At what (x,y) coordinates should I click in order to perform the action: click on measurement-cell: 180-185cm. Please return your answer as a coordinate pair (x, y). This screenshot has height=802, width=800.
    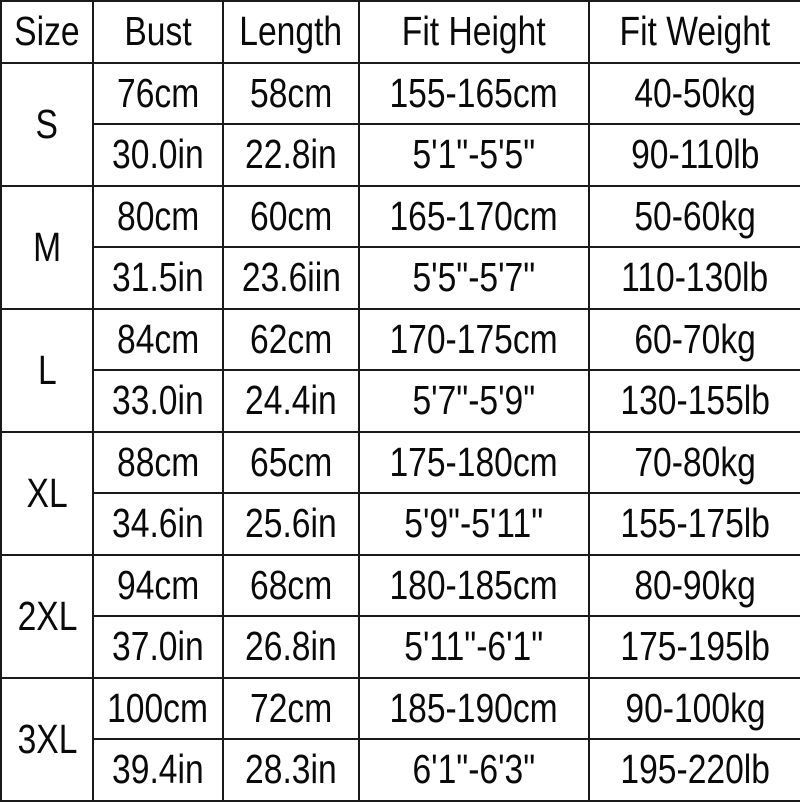
    Looking at the image, I should click on (474, 585).